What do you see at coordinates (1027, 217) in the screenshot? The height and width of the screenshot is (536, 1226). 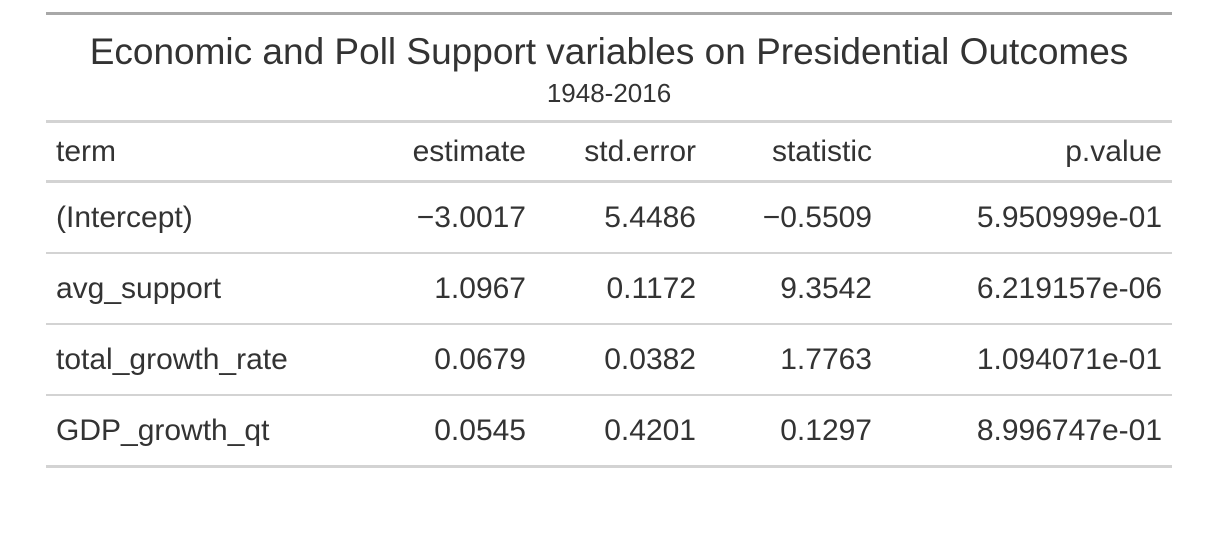 I see `p-value-cell: 5.950999e-01` at bounding box center [1027, 217].